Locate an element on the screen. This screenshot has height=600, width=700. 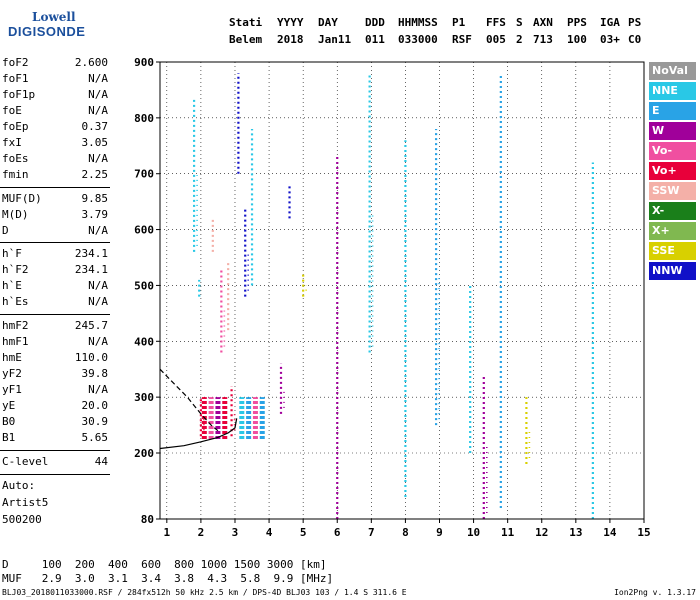
header-value: C0 is located at coordinates (635, 39).